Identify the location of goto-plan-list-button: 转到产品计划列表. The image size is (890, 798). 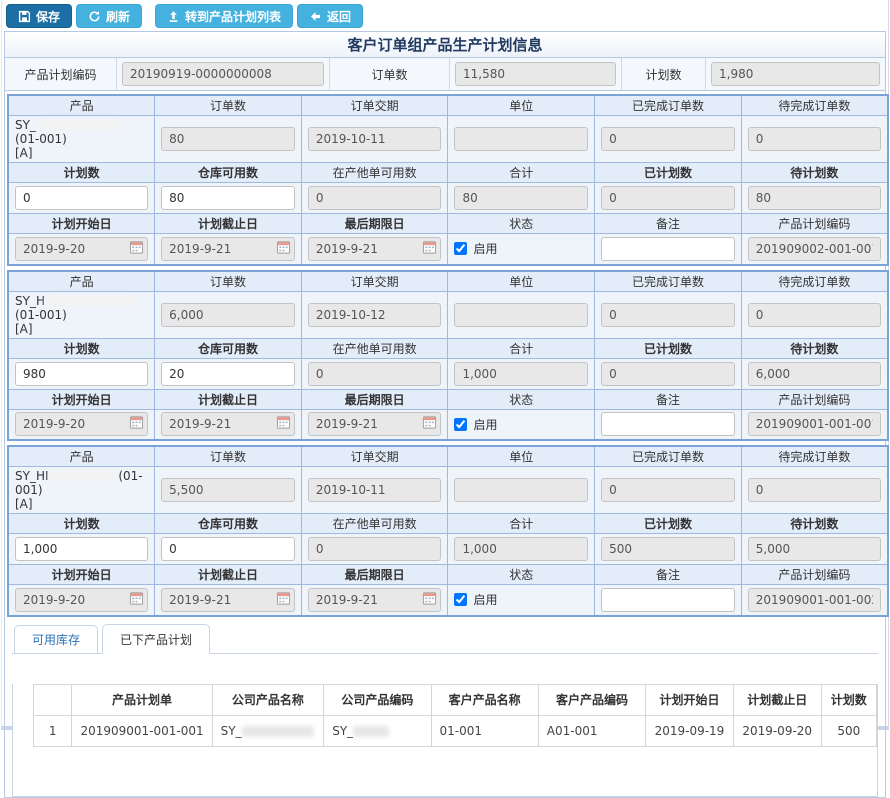
(224, 16).